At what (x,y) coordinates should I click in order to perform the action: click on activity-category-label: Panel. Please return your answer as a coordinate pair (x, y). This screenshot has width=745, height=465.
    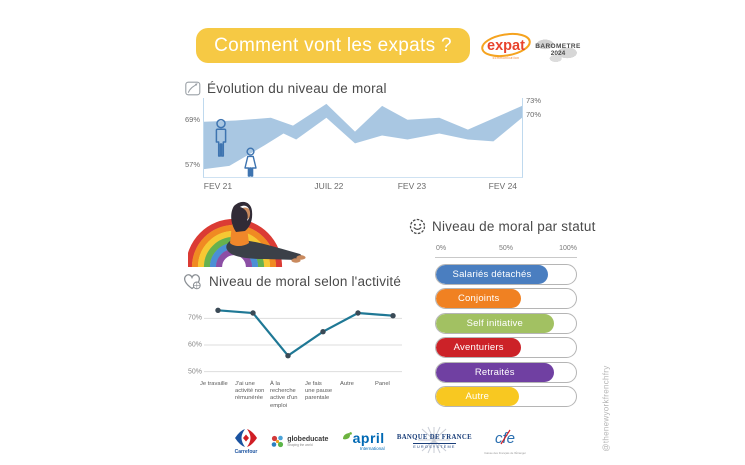
    Looking at the image, I should click on (382, 384).